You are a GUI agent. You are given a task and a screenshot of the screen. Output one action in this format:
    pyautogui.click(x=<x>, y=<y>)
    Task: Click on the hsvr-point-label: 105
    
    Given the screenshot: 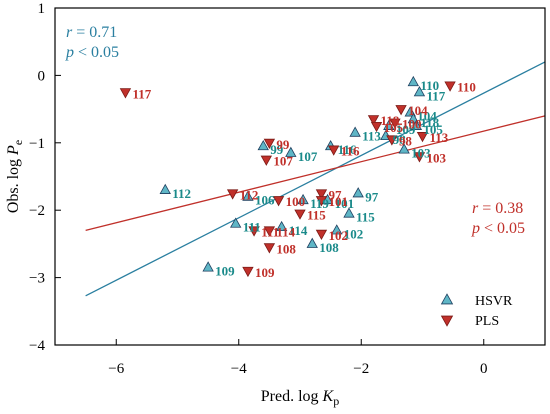 What is the action you would take?
    pyautogui.click(x=433, y=129)
    